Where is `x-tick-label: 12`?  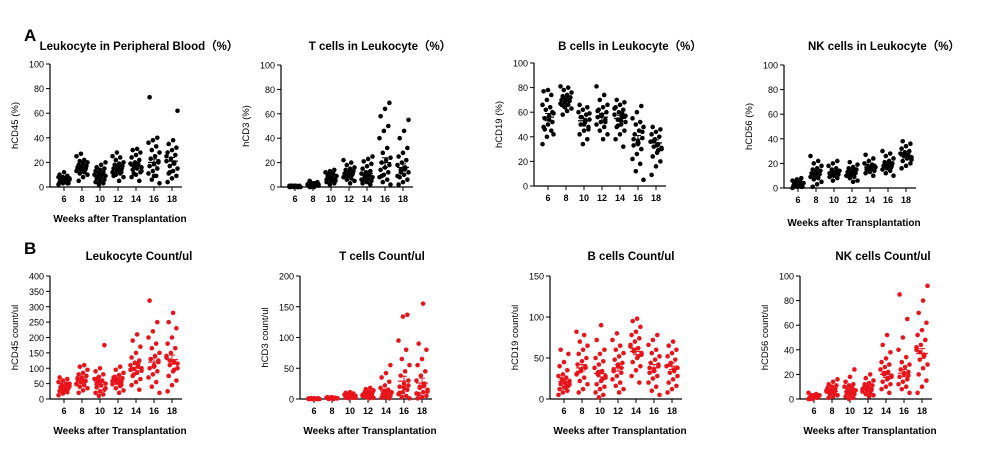
x-tick-label: 12 is located at coordinates (602, 198).